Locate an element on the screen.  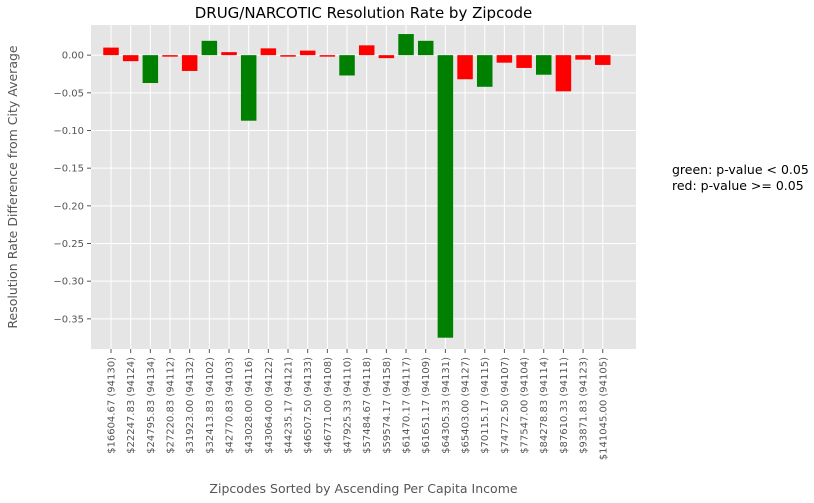
x-tick-label: $27220.83 (94112) is located at coordinates (171, 405).